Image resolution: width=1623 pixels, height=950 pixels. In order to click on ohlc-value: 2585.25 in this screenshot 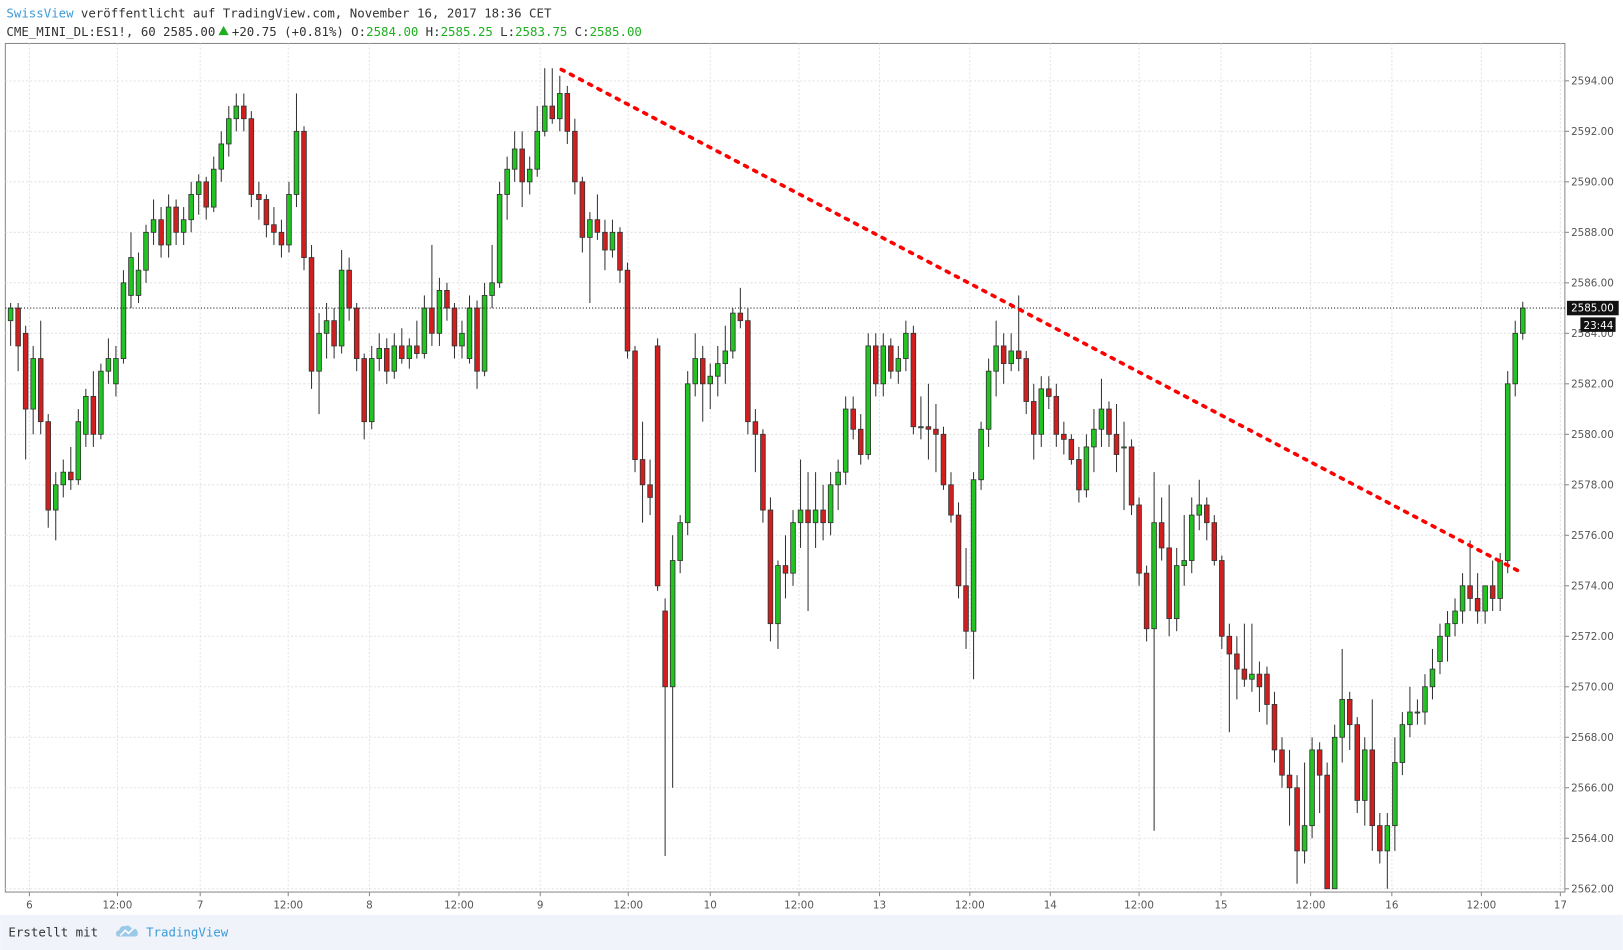, I will do `click(467, 31)`.